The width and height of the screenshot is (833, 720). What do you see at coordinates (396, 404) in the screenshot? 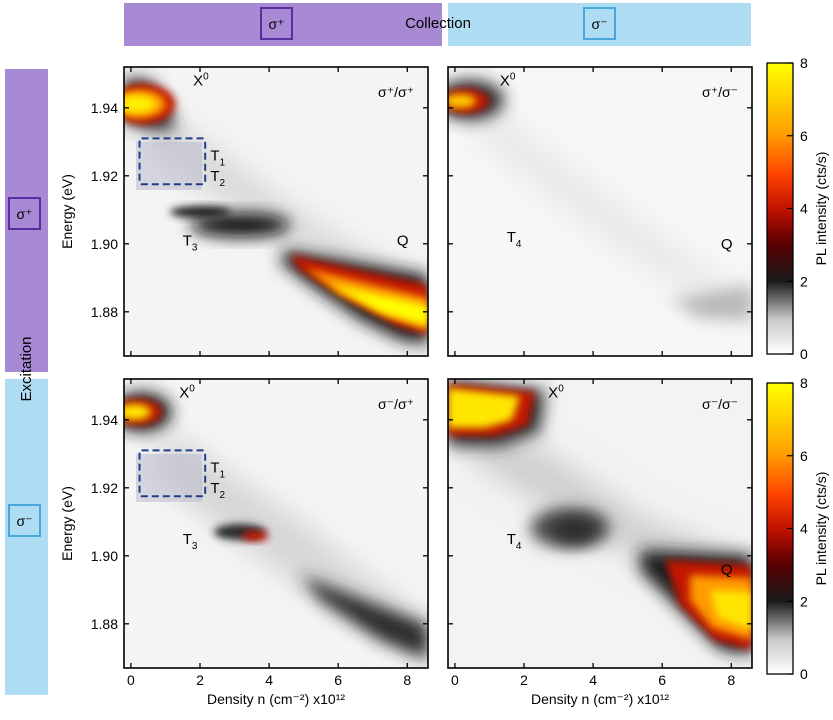
I see `panel-polarization-label: σ⁻/σ⁺` at bounding box center [396, 404].